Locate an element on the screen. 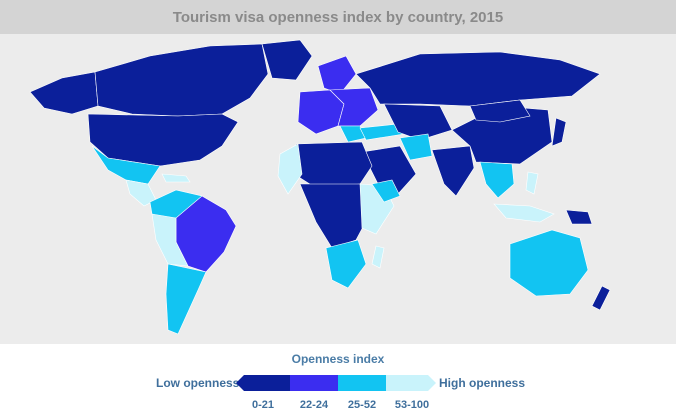 The width and height of the screenshot is (676, 415). region-west-africa is located at coordinates (290, 169).